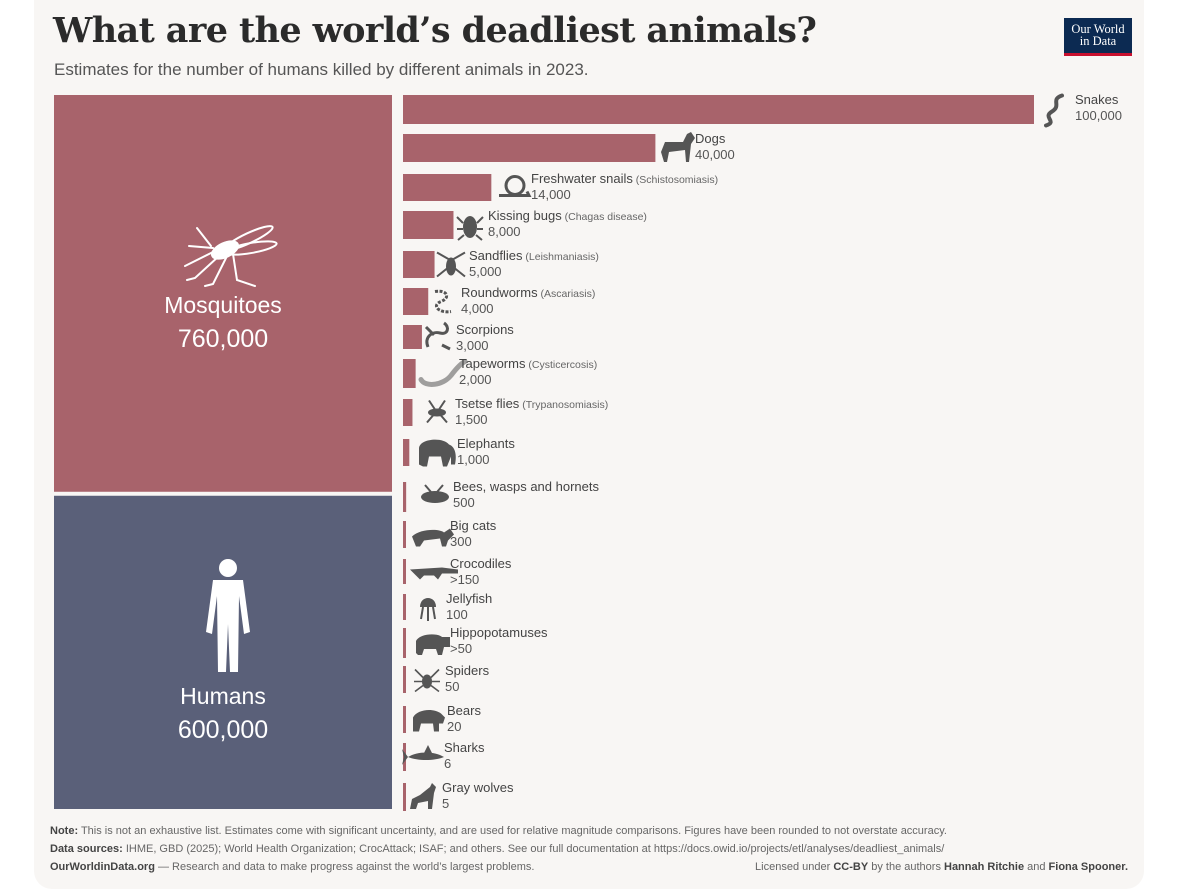  What do you see at coordinates (710, 138) in the screenshot?
I see `bar-label: Dogs` at bounding box center [710, 138].